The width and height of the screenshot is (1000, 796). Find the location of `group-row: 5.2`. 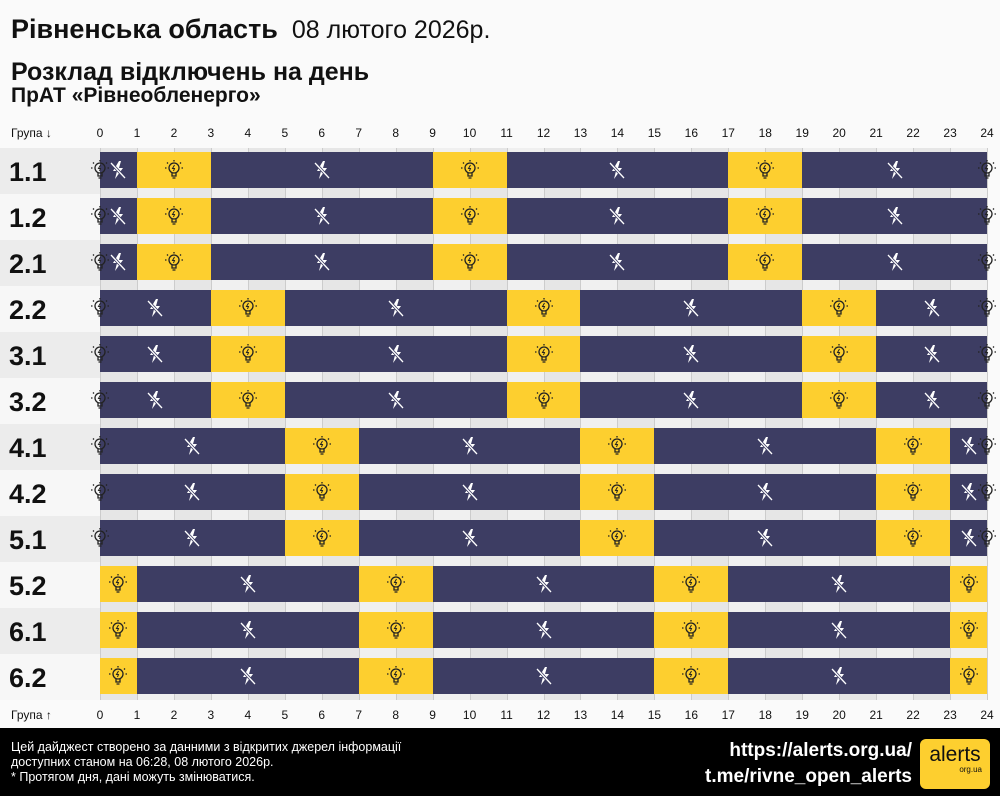

group-row: 5.2 is located at coordinates (500, 585).